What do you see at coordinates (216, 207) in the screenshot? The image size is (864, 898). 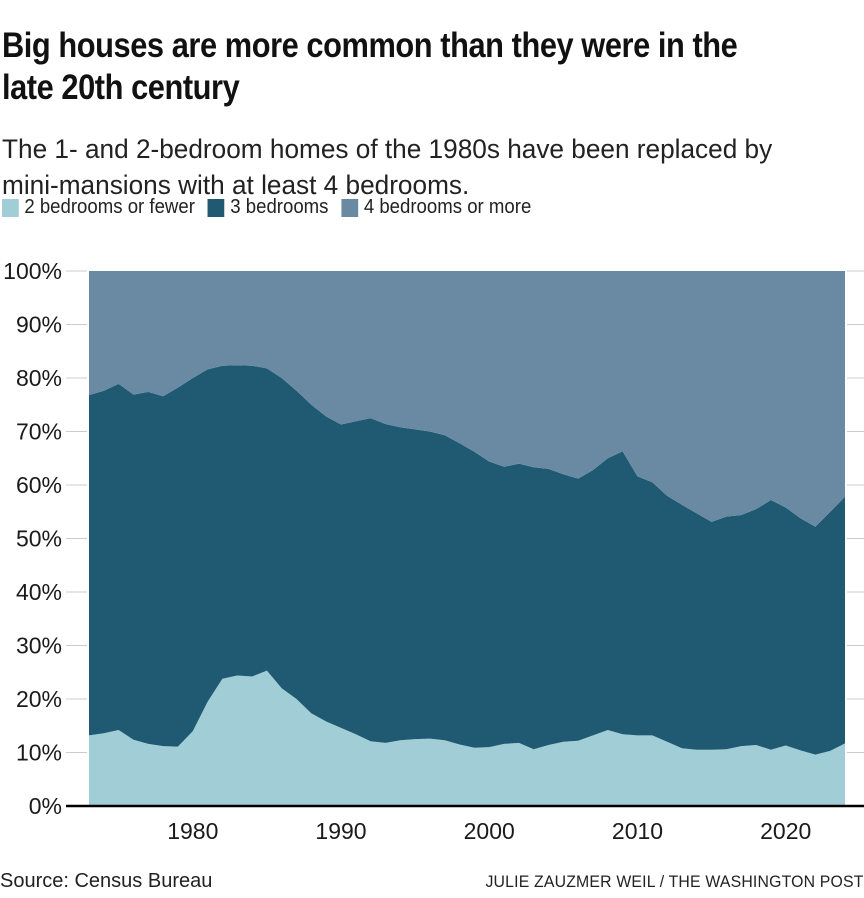 I see `legend-swatch-3-bedrooms` at bounding box center [216, 207].